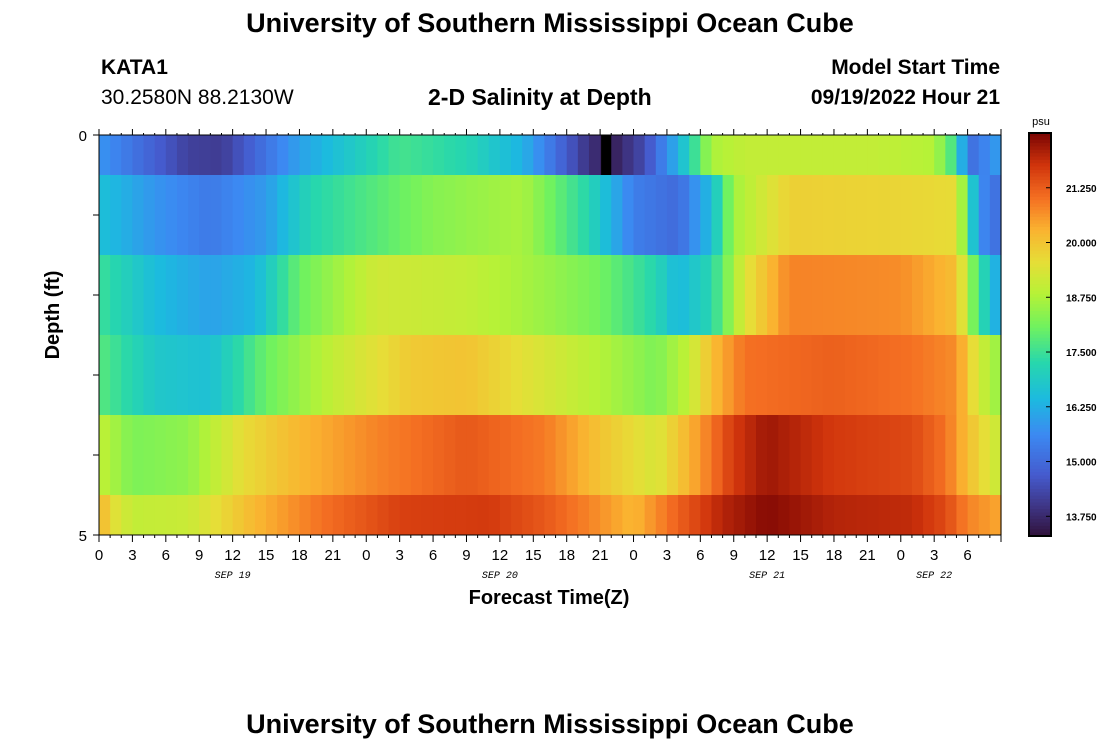 This screenshot has width=1100, height=750. Describe the element at coordinates (466, 555) in the screenshot. I see `x-tick-label: 9` at that location.